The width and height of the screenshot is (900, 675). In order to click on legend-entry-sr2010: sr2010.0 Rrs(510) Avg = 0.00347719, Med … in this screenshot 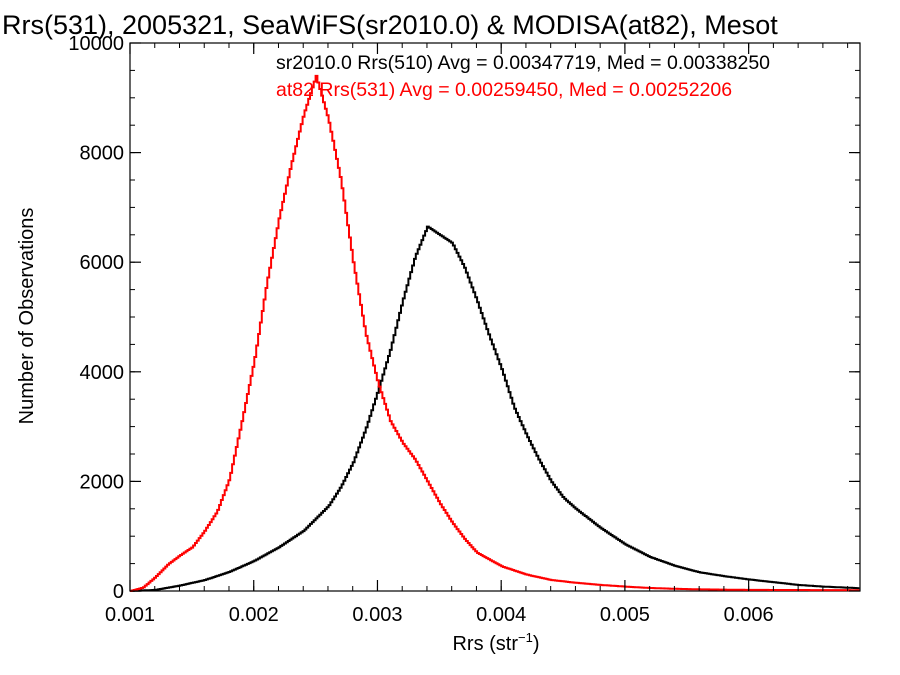, I will do `click(523, 63)`.